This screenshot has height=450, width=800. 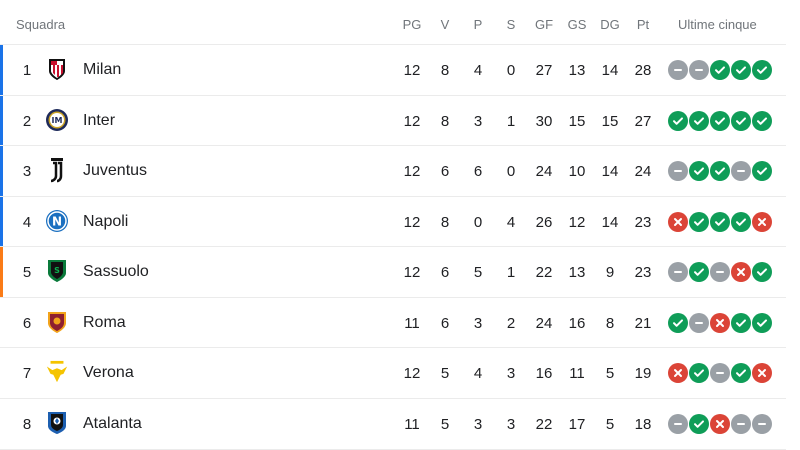 What do you see at coordinates (478, 222) in the screenshot?
I see `stat-p: 0` at bounding box center [478, 222].